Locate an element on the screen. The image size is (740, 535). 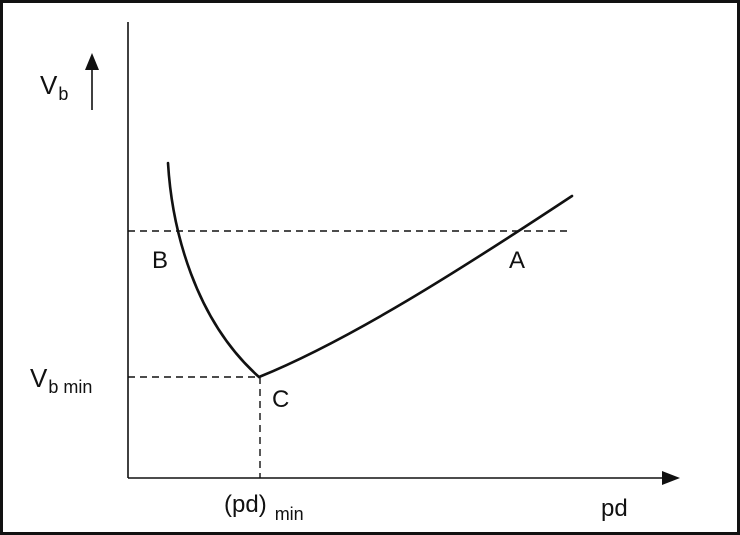
x-axis-label: pd is located at coordinates (614, 508).